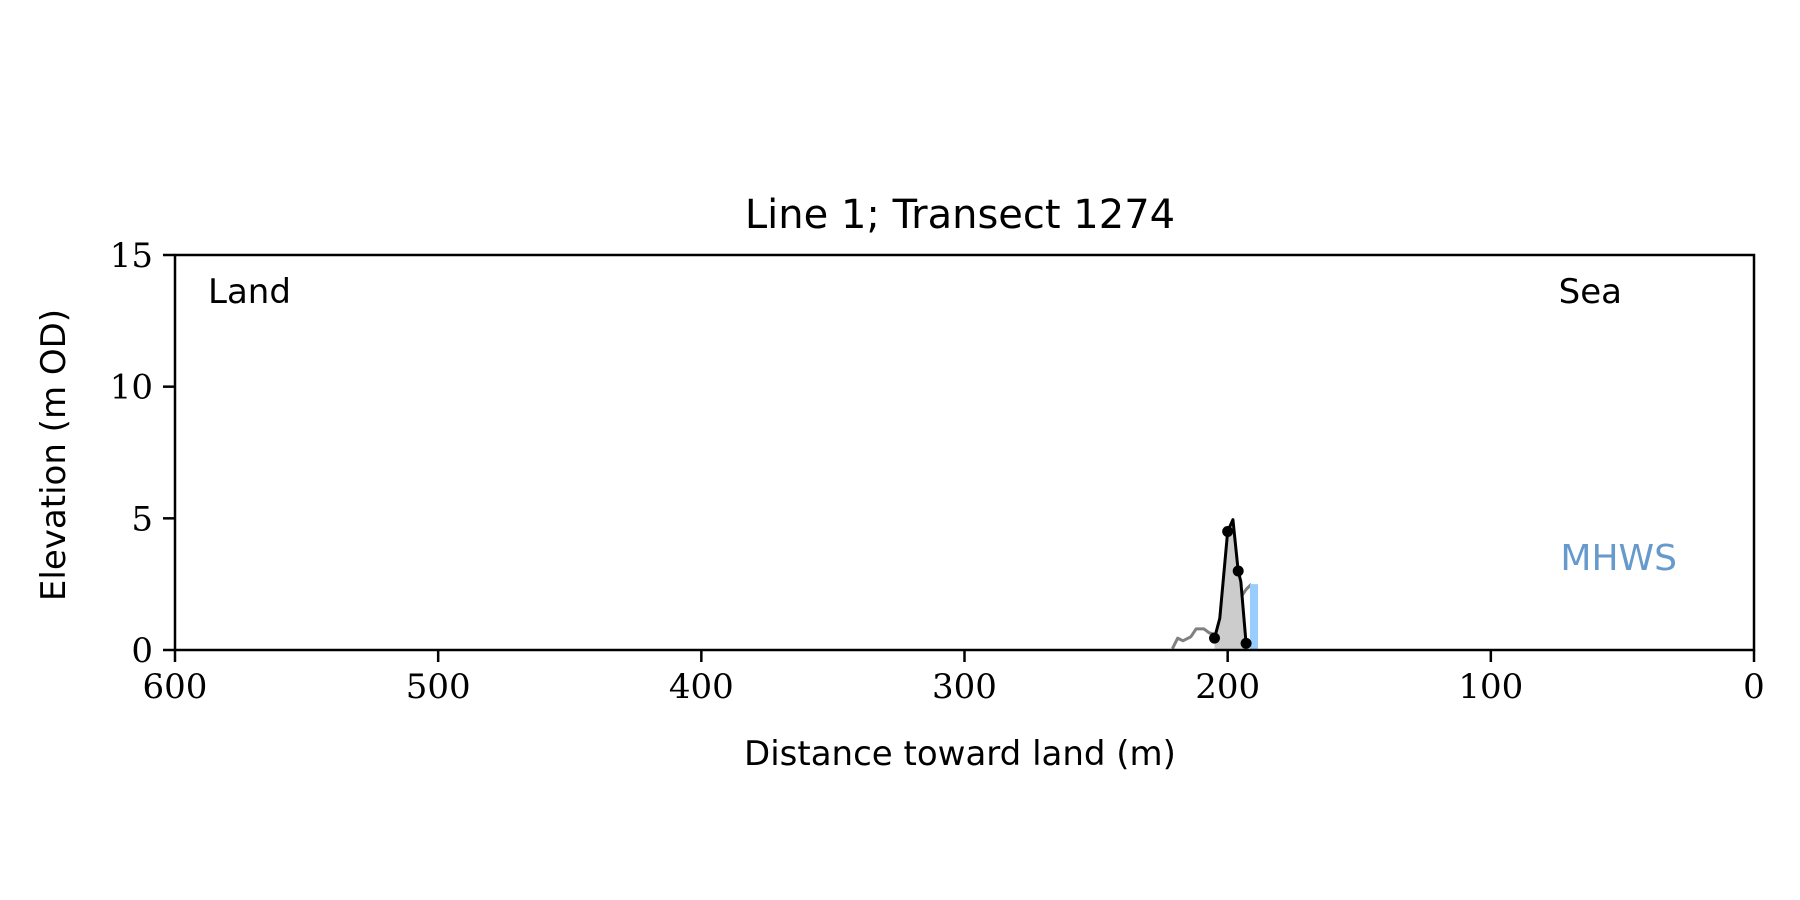  I want to click on x-tick-label: 100, so click(1490, 687).